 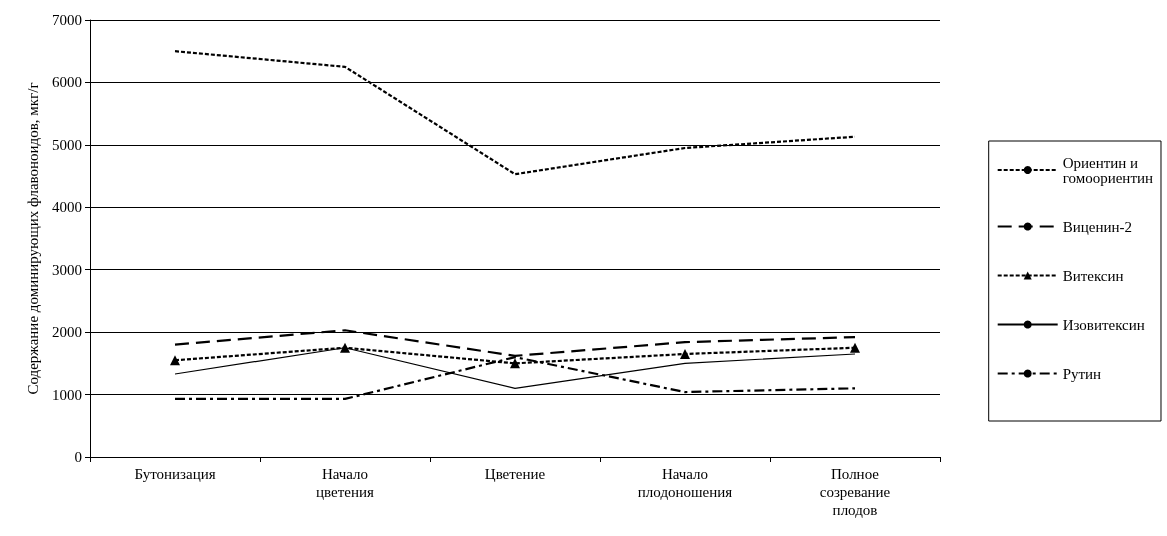 I want to click on y-tick-label: 1000, so click(x=67, y=394).